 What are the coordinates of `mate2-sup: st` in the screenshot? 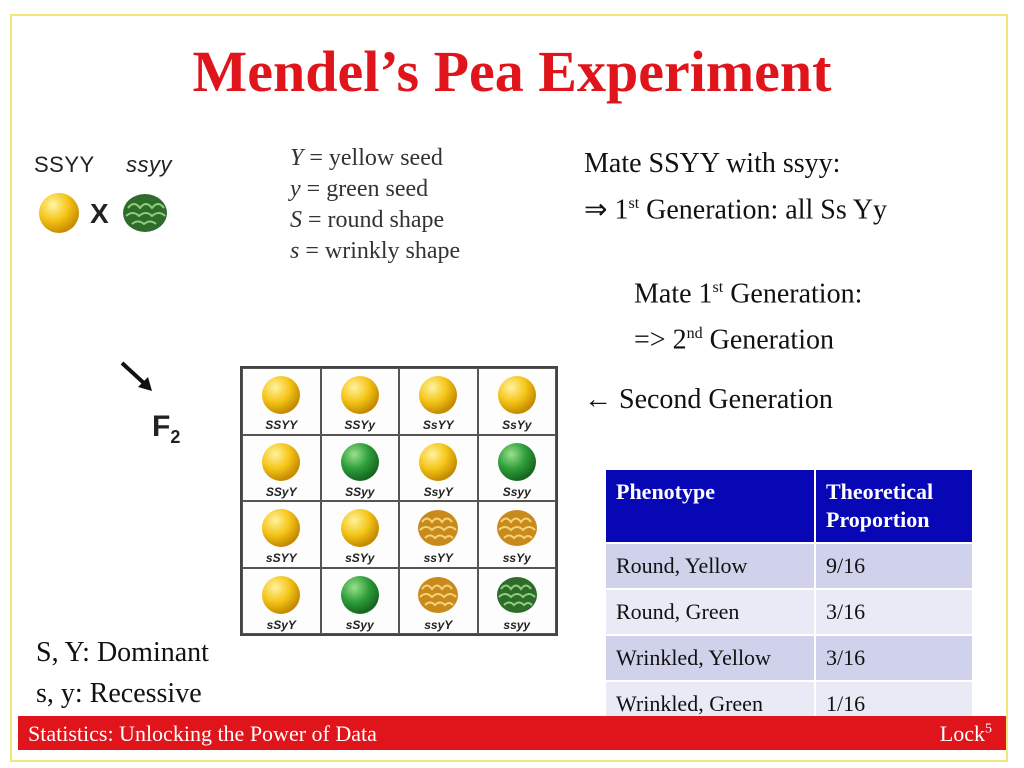 It's located at (718, 287).